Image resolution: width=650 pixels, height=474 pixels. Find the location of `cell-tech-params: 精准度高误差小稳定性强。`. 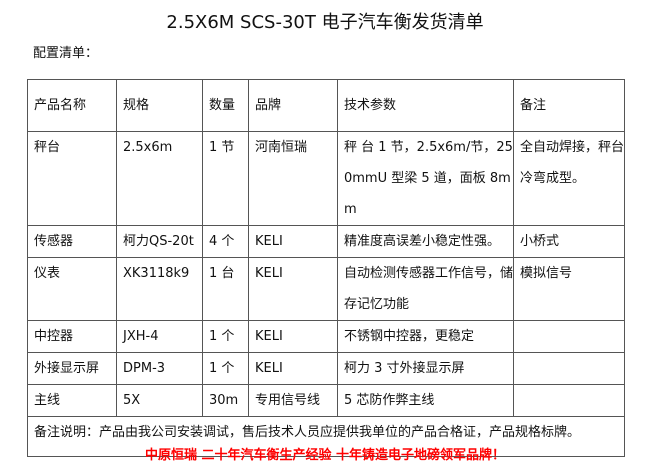

cell-tech-params: 精准度高误差小稳定性强。 is located at coordinates (425, 241).